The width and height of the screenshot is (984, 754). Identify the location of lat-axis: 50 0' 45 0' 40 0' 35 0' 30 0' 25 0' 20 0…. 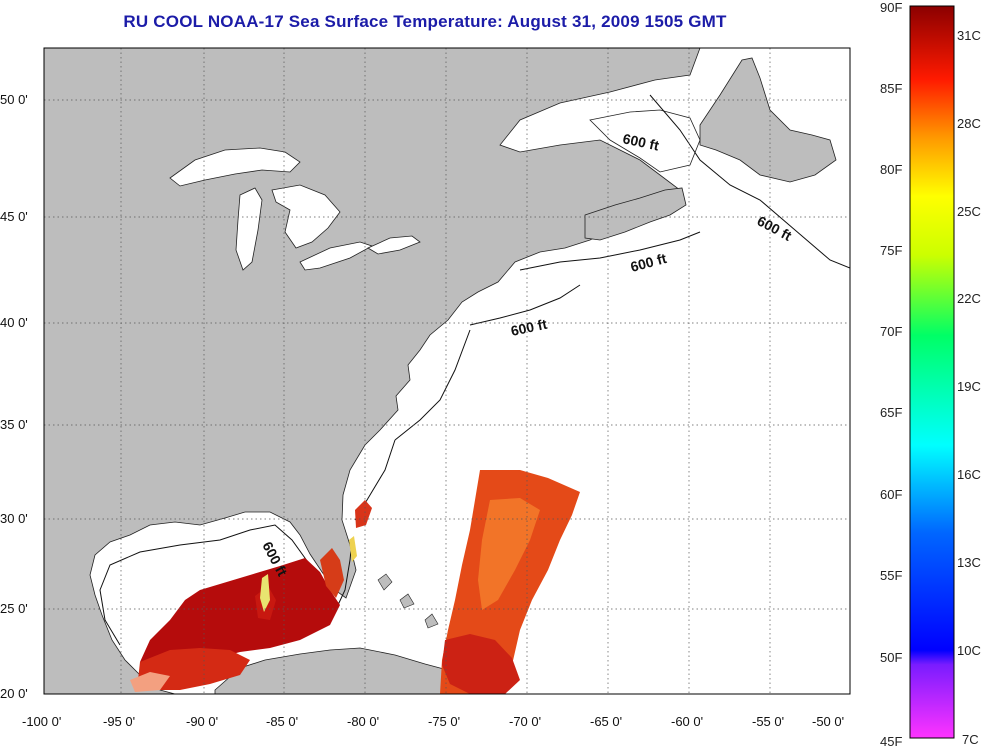
(14, 396).